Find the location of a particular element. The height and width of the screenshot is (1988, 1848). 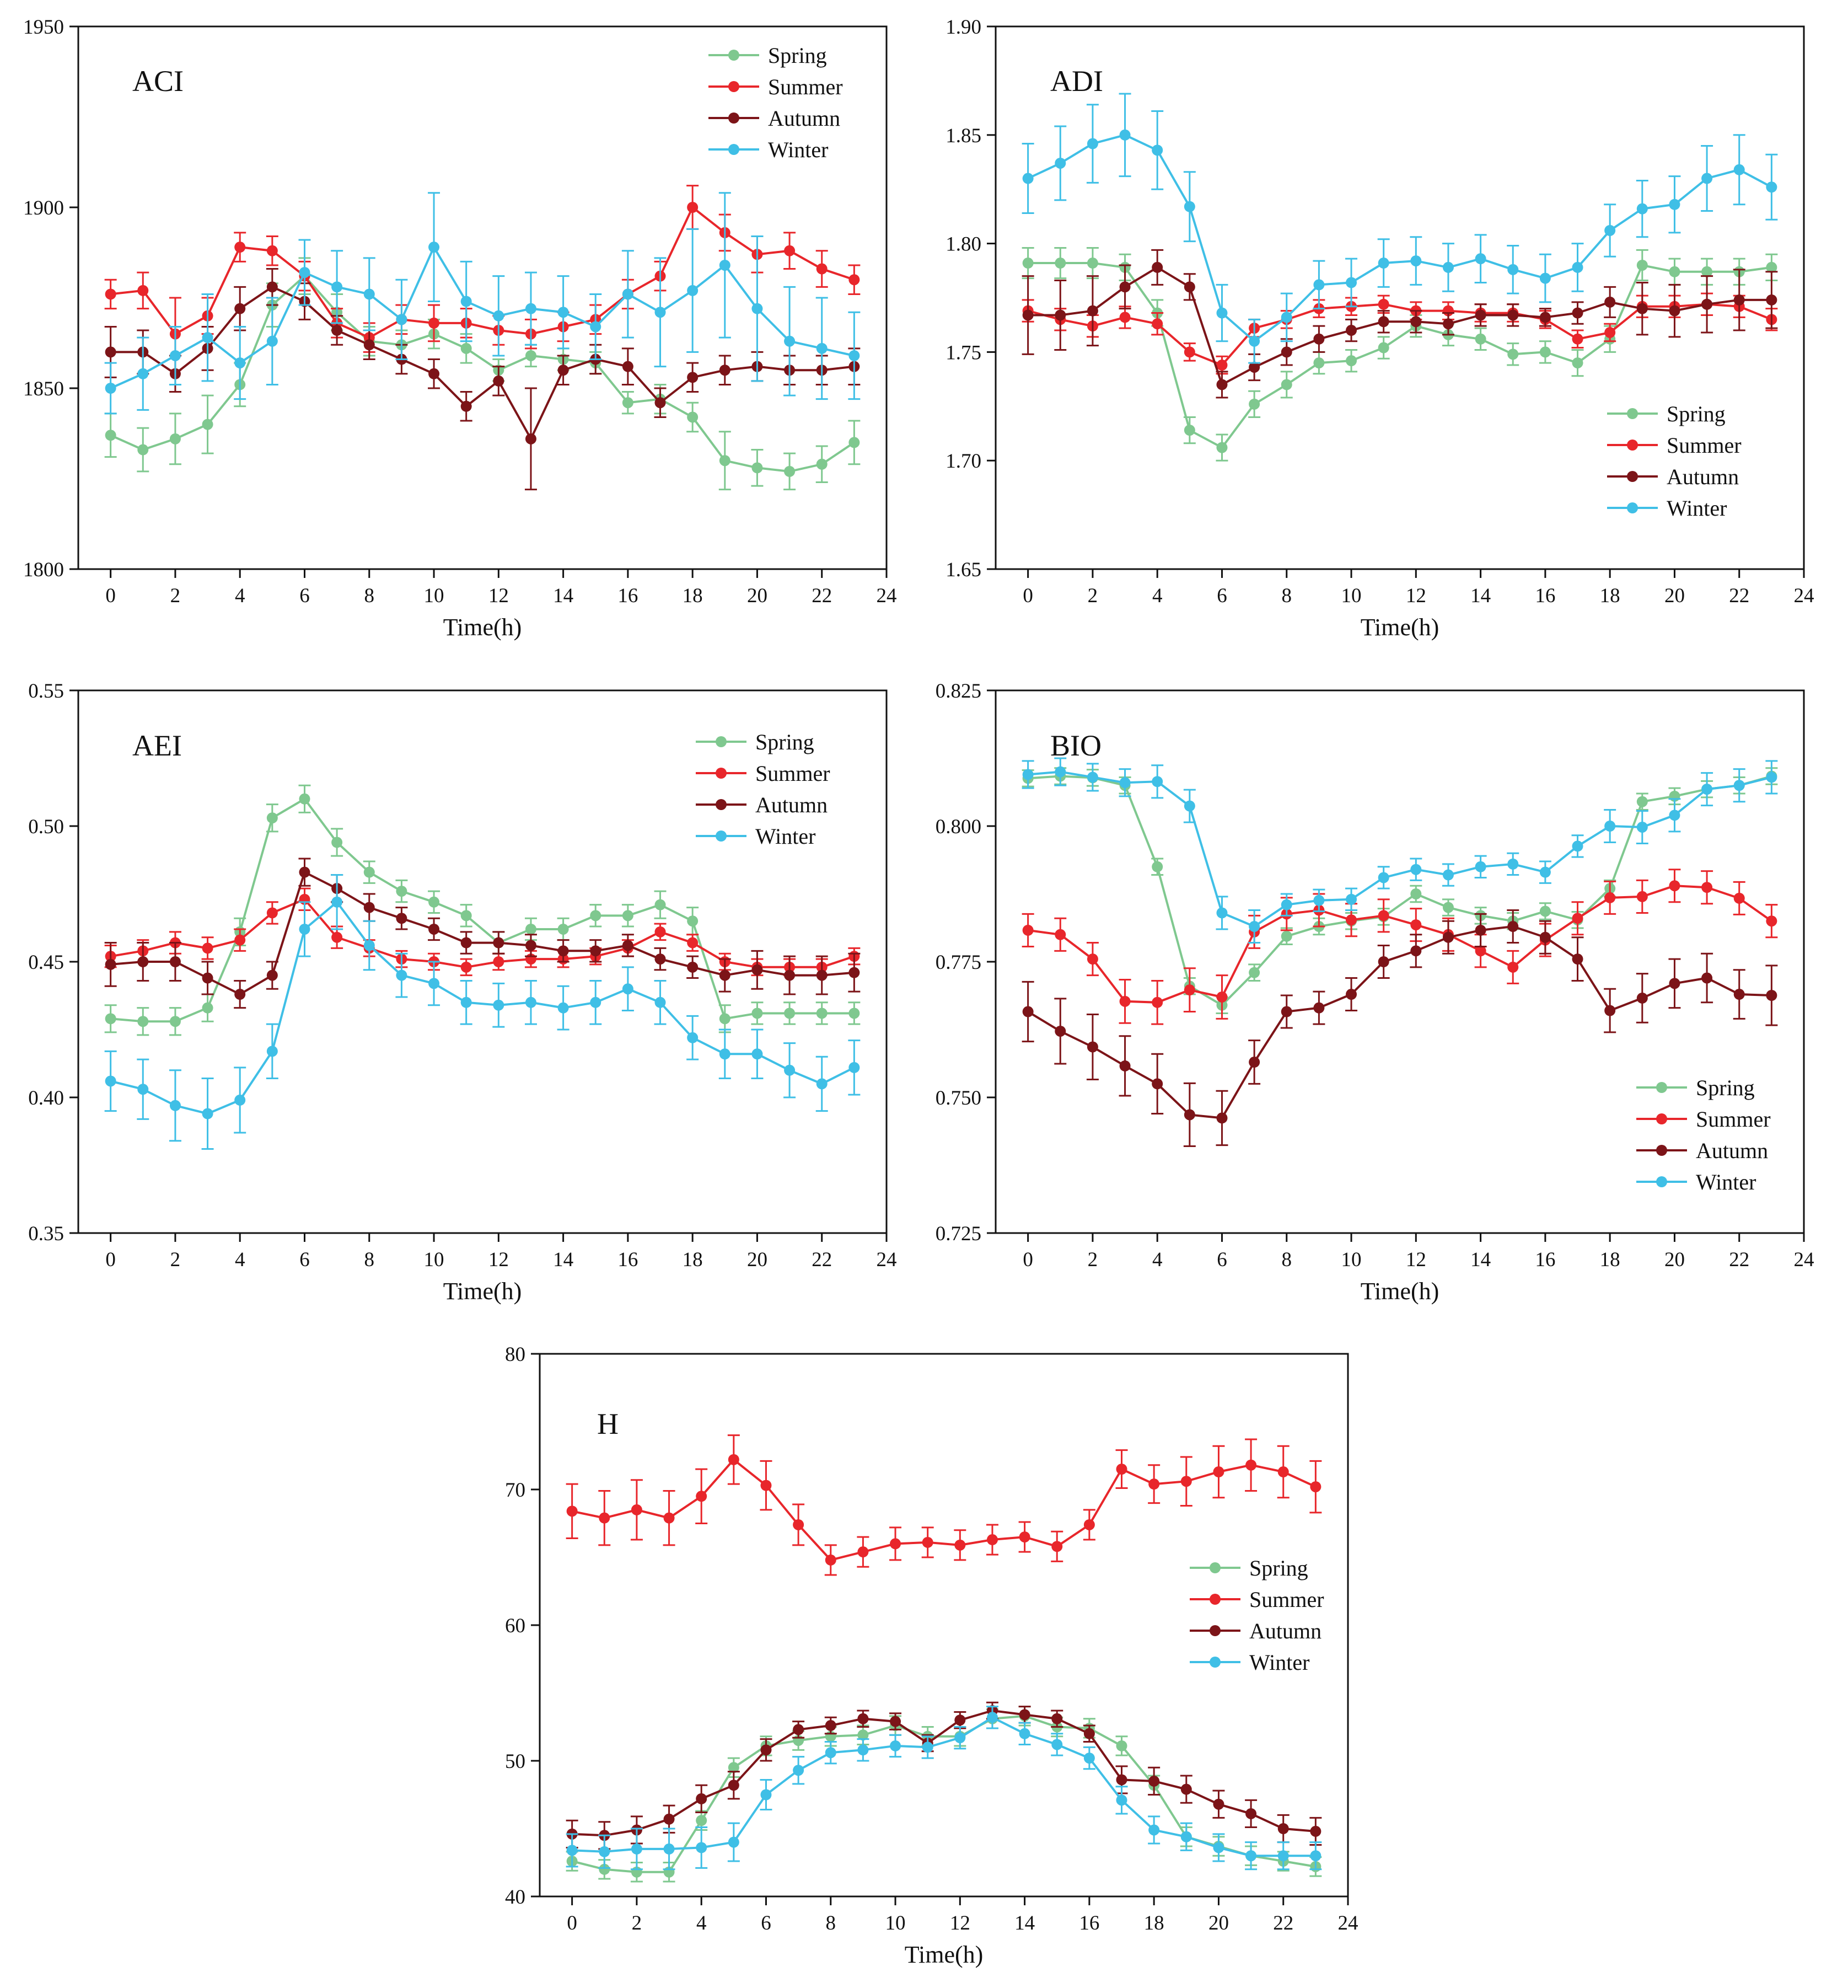

plot-frame is located at coordinates (944, 1625).